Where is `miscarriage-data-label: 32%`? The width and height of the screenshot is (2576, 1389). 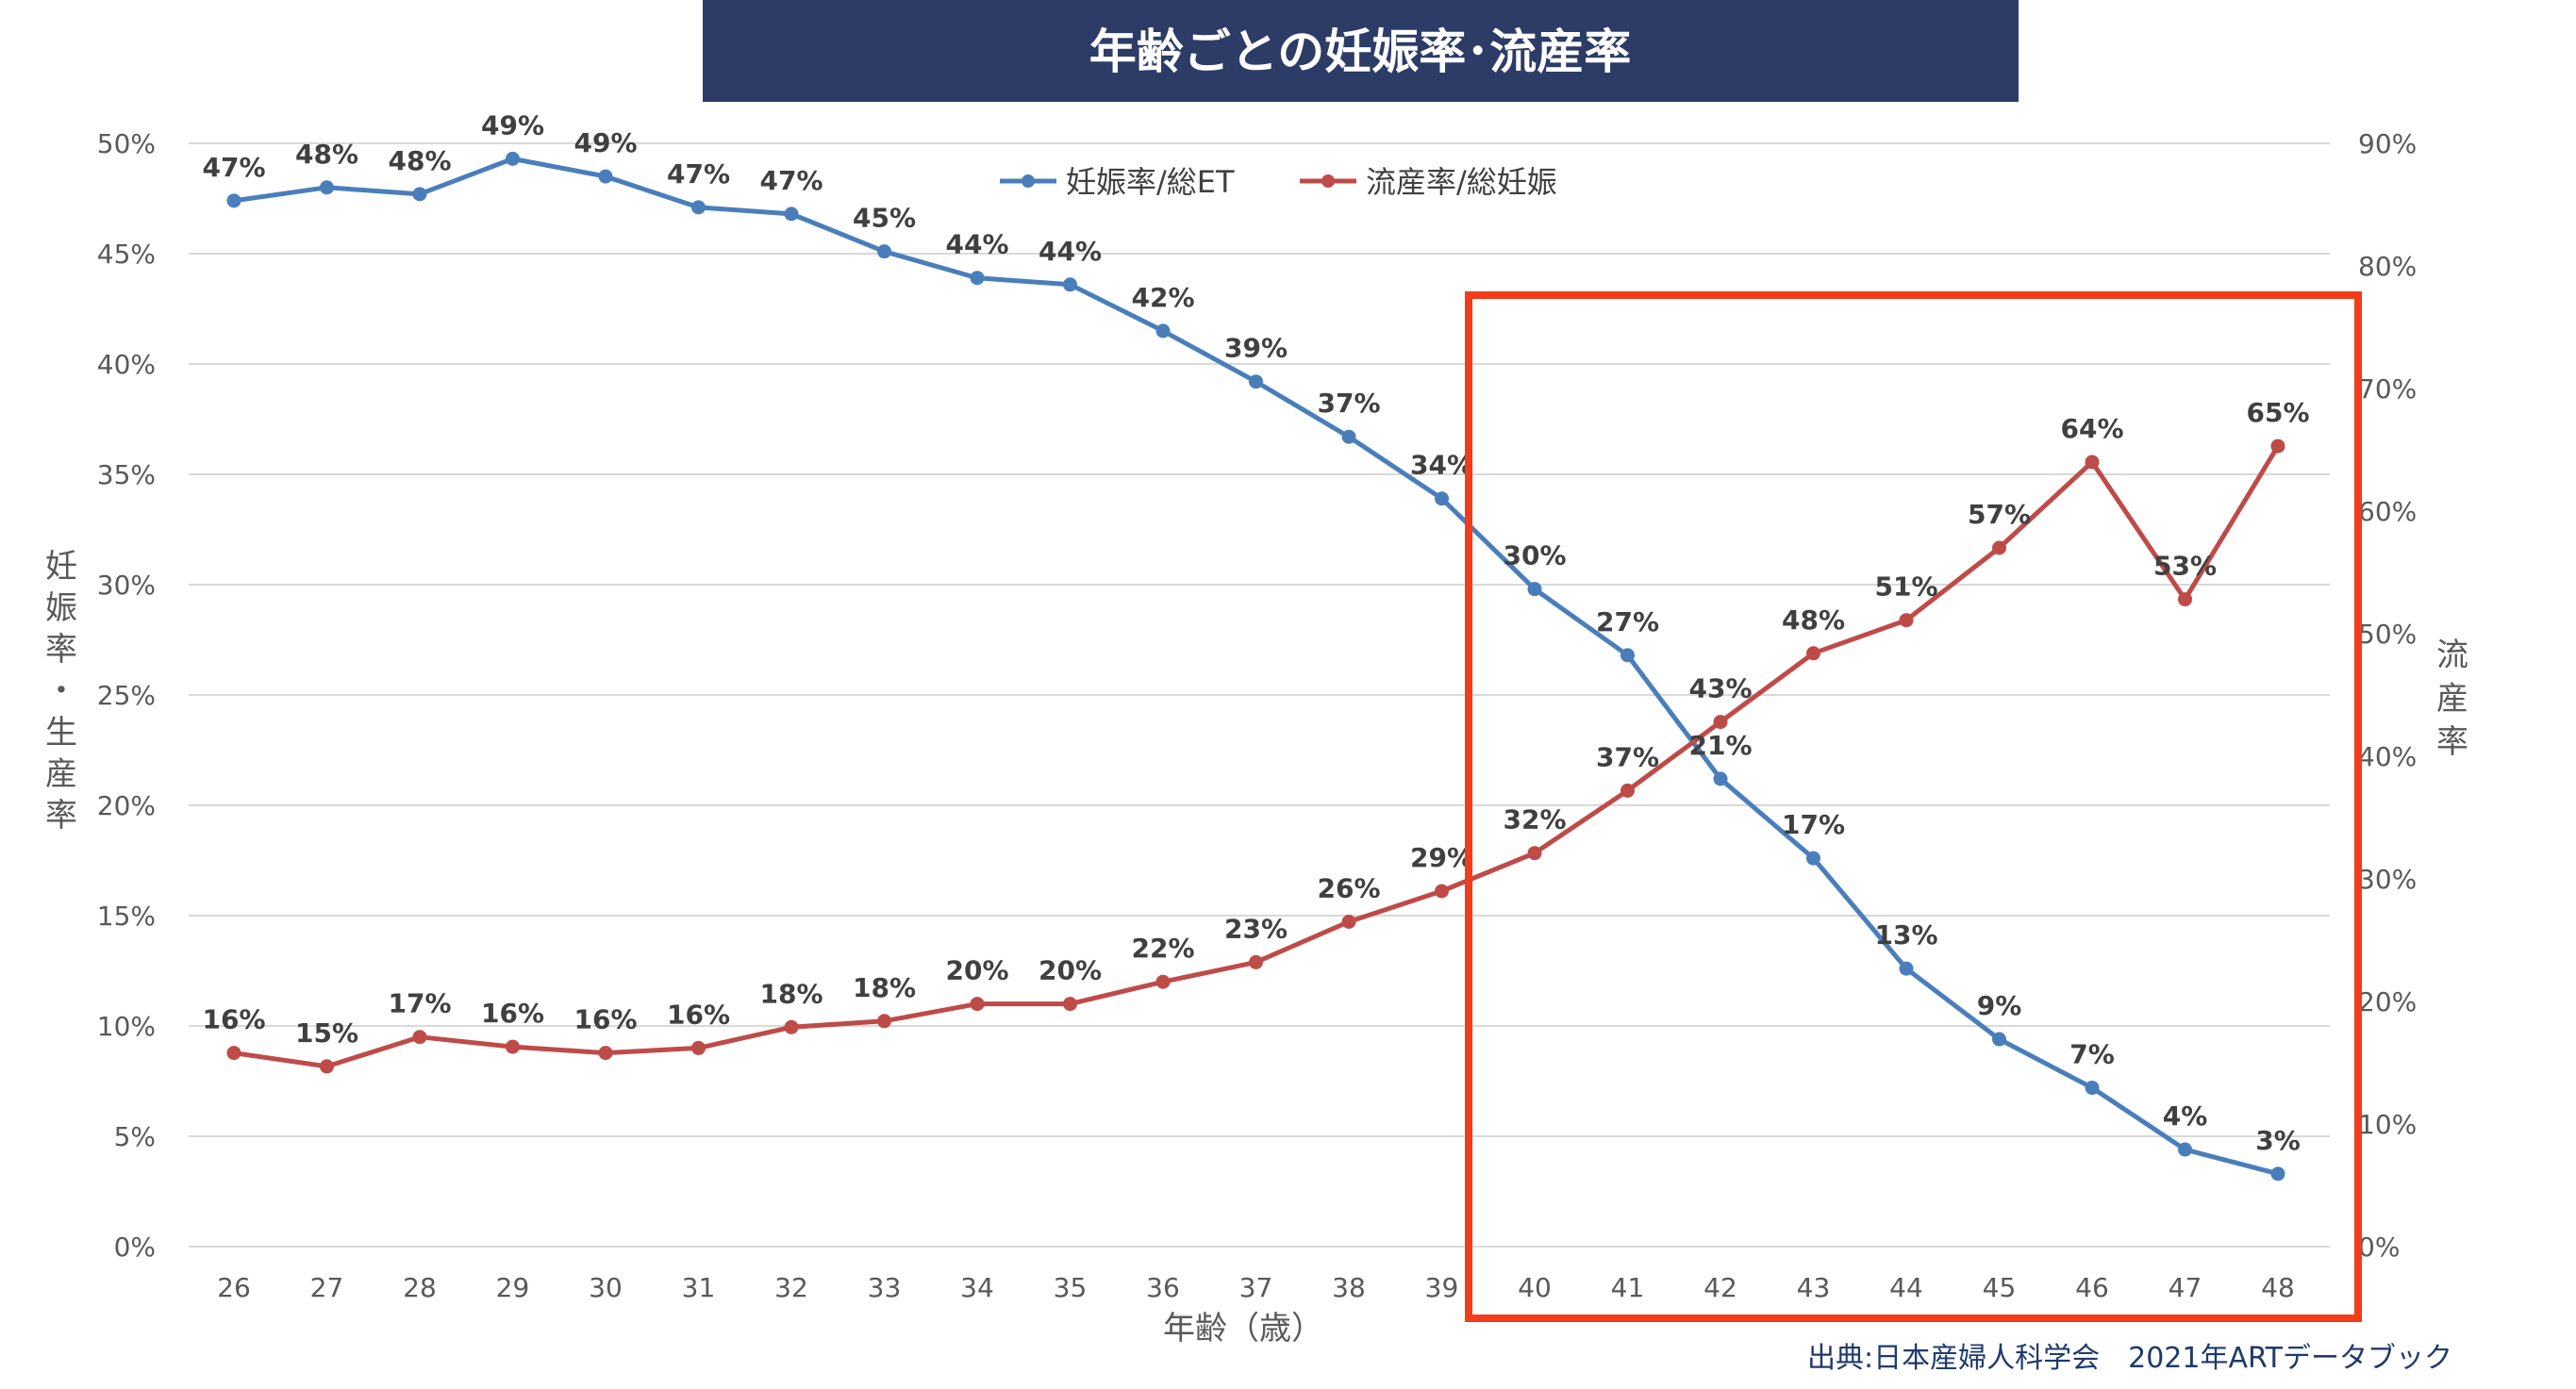 miscarriage-data-label: 32% is located at coordinates (1534, 819).